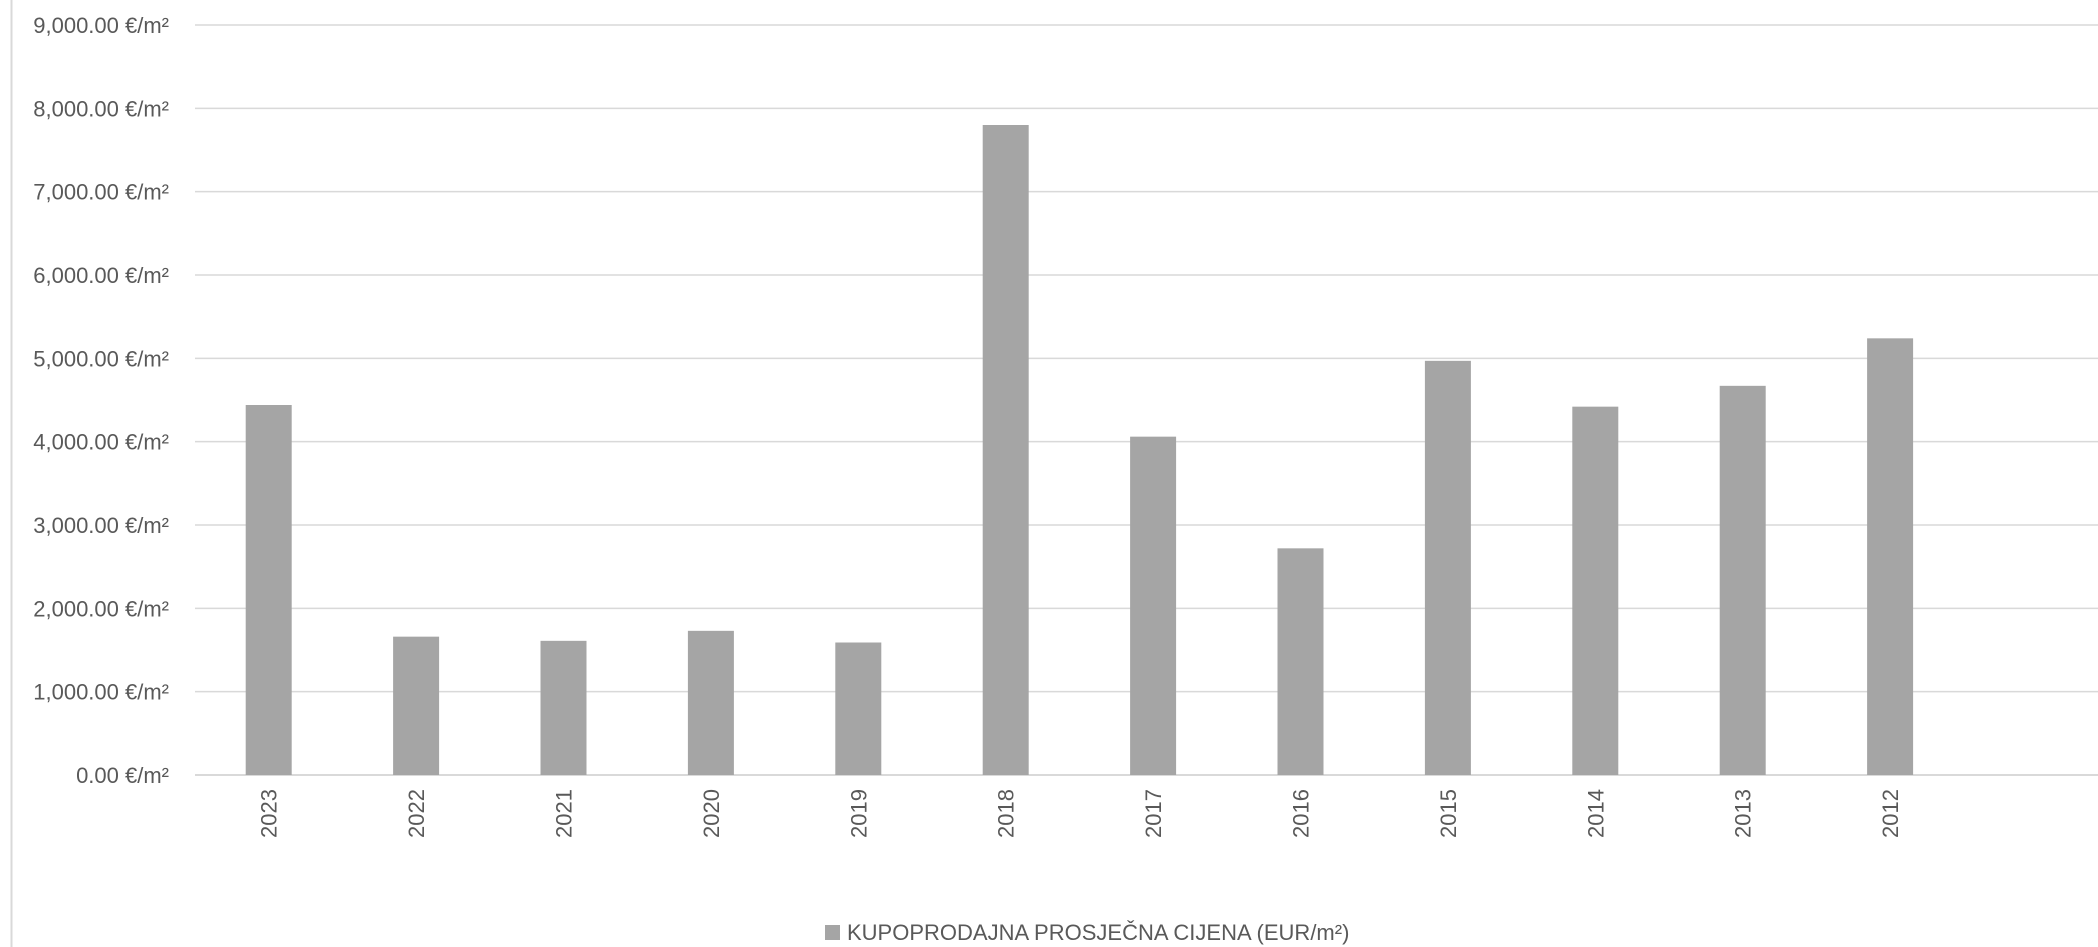 The width and height of the screenshot is (2098, 947). Describe the element at coordinates (711, 813) in the screenshot. I see `x-tick-label: 2020` at that location.